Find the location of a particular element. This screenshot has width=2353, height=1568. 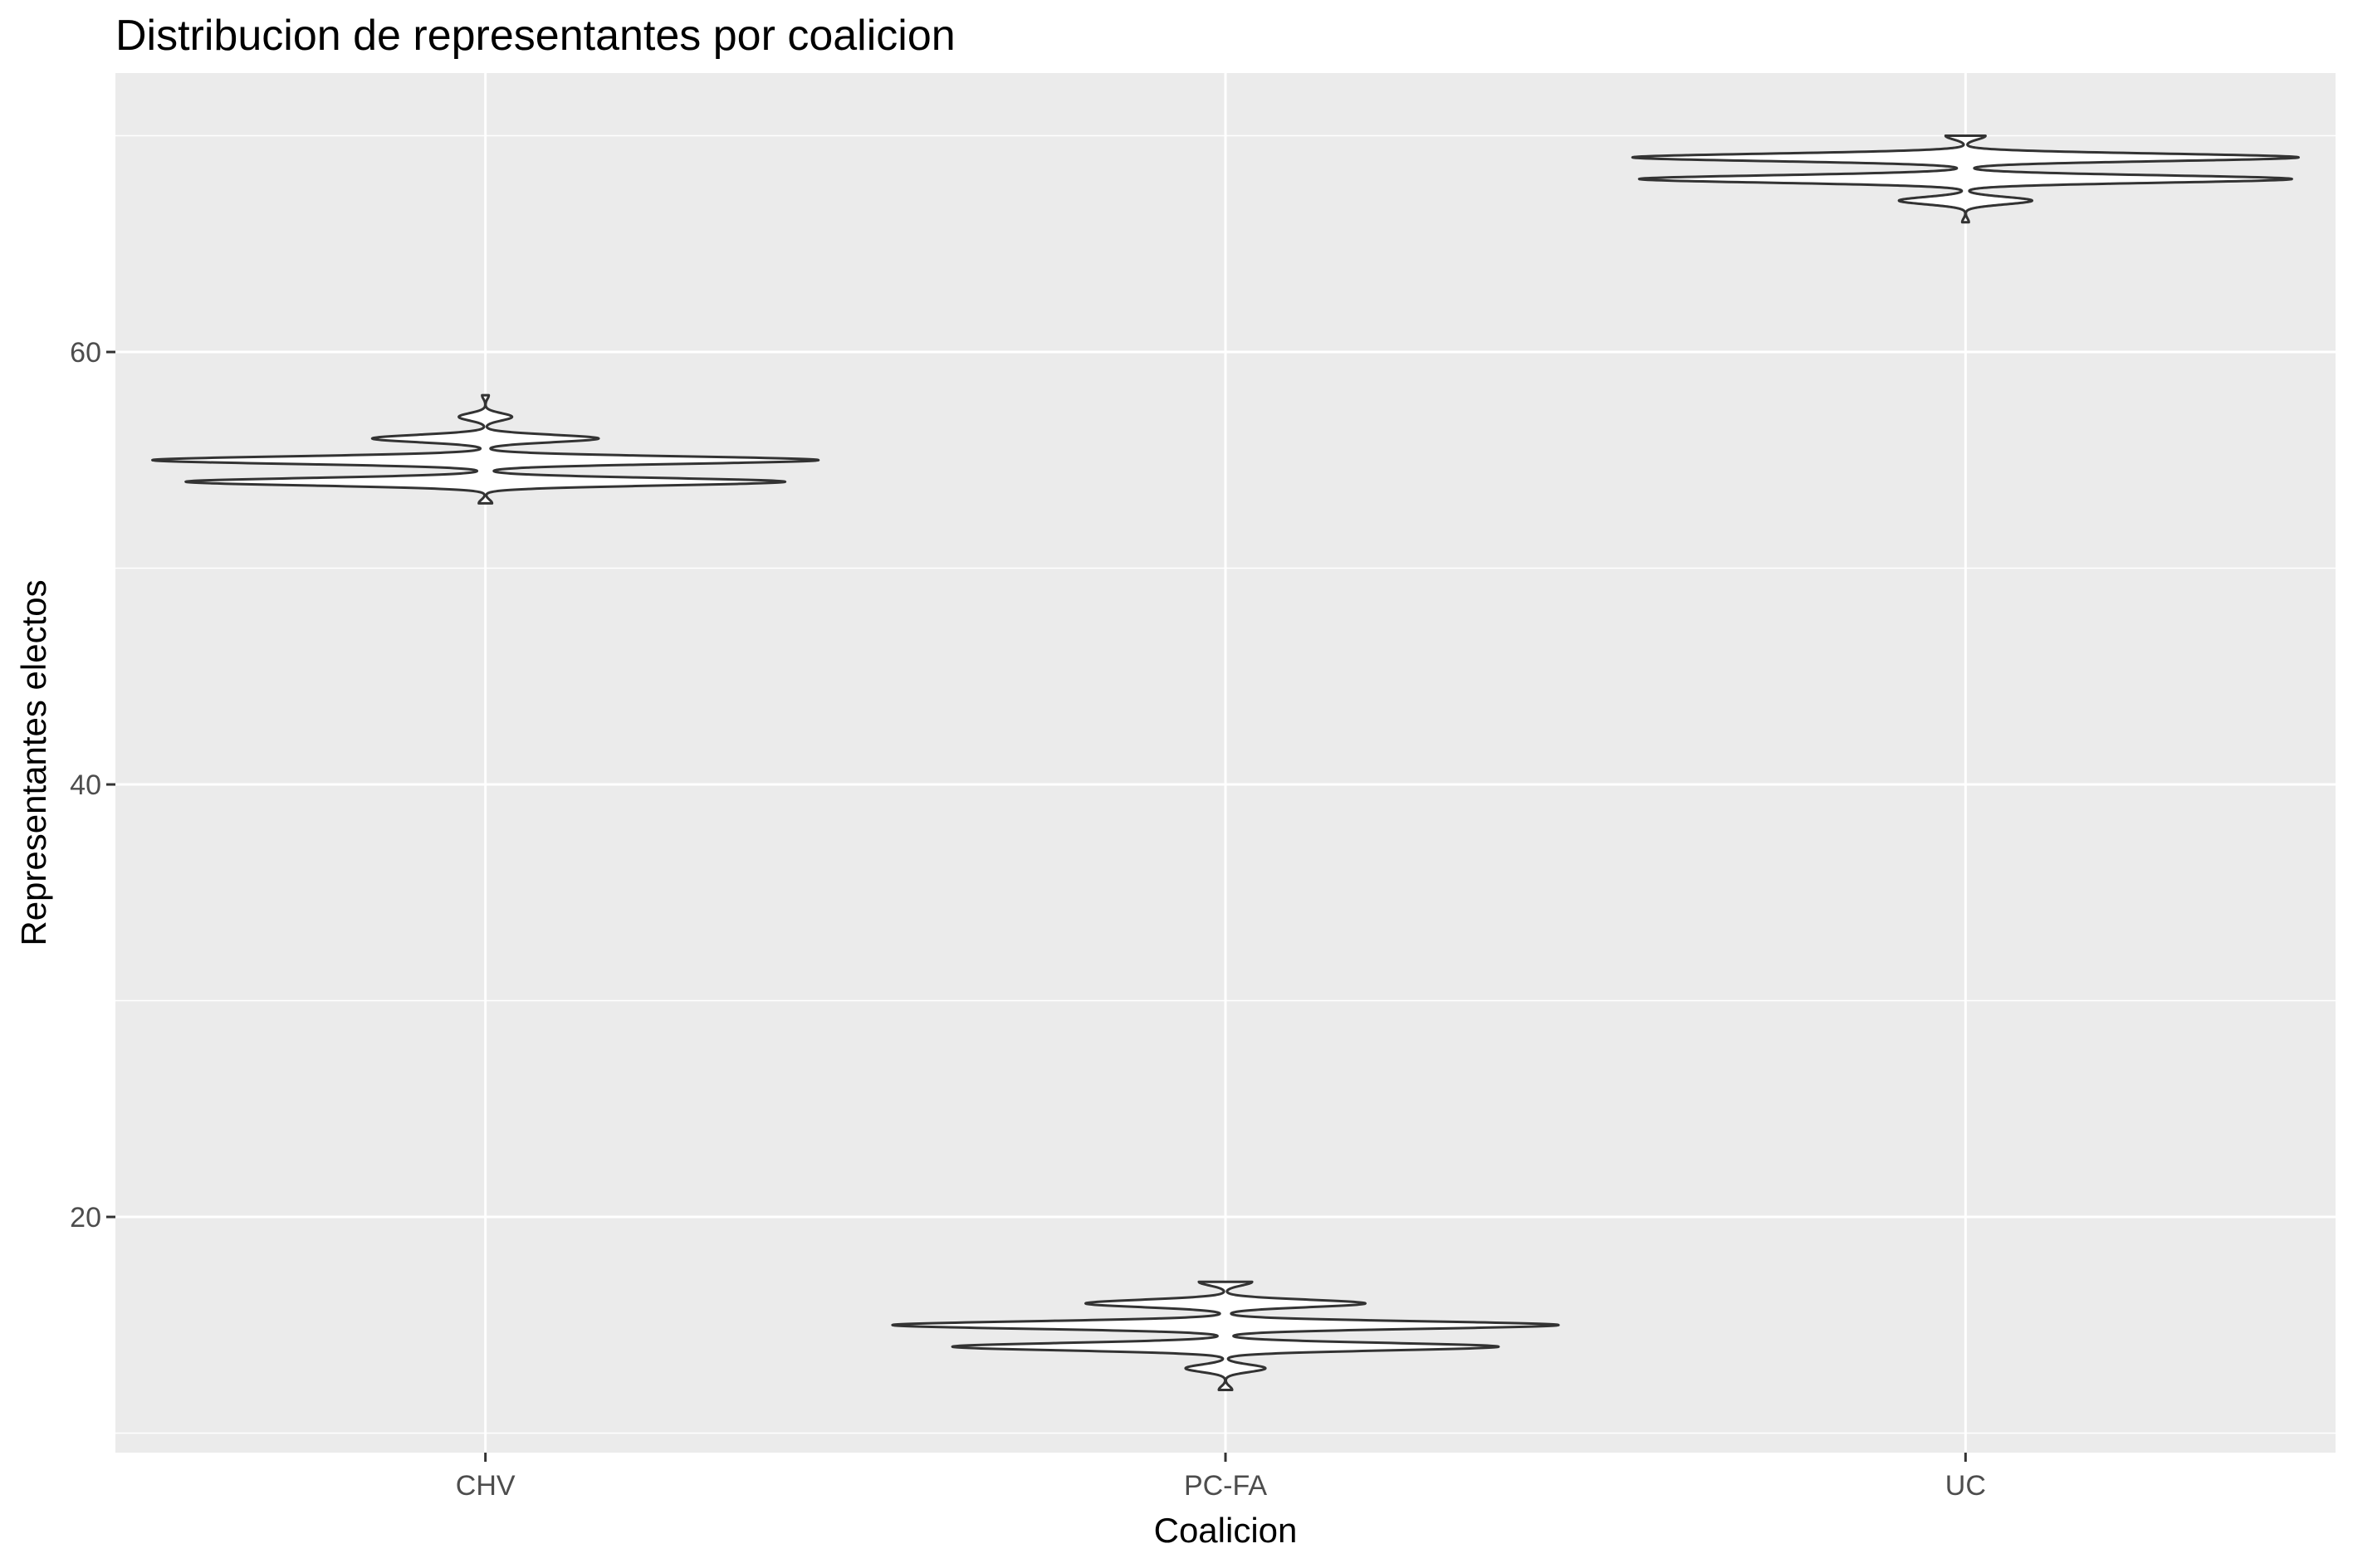

x-tick-label: CHV is located at coordinates (486, 1486).